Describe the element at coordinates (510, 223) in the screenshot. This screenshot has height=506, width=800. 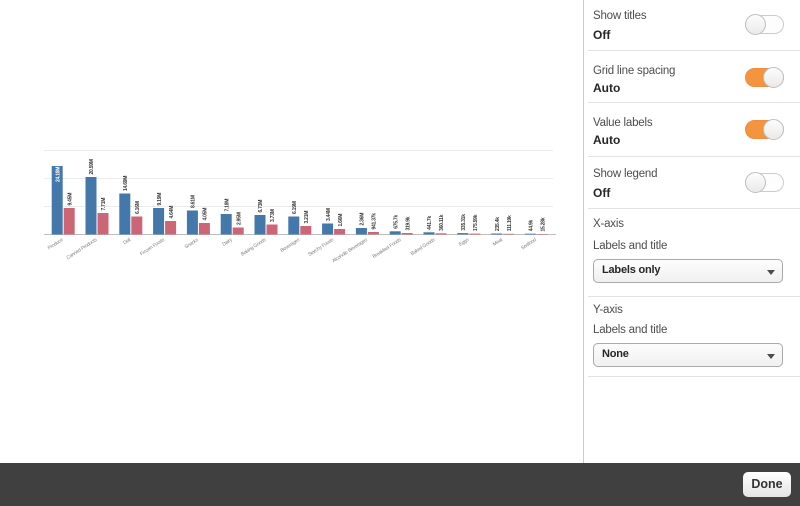
I see `svg-text: 111.19k` at that location.